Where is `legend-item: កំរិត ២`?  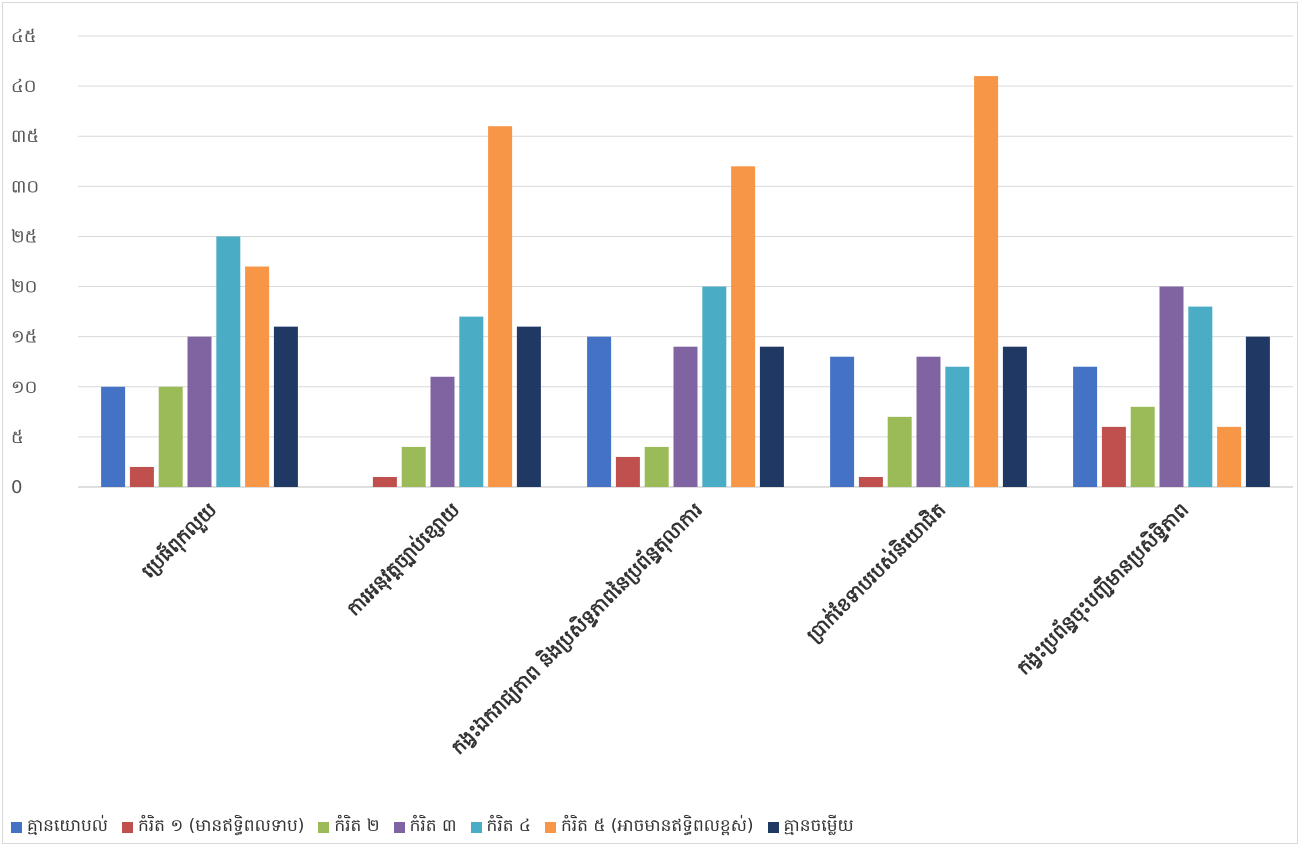
legend-item: កំរិត ២ is located at coordinates (349, 827).